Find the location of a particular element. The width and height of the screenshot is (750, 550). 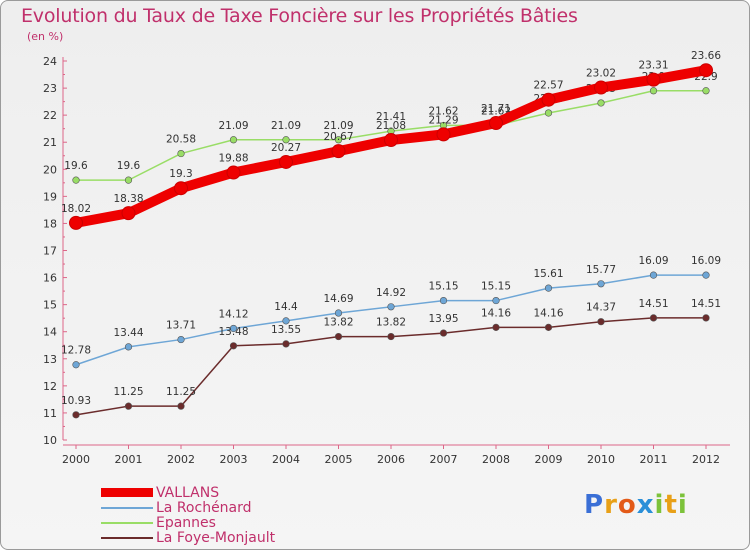

data-label: 23.31 is located at coordinates (653, 66).